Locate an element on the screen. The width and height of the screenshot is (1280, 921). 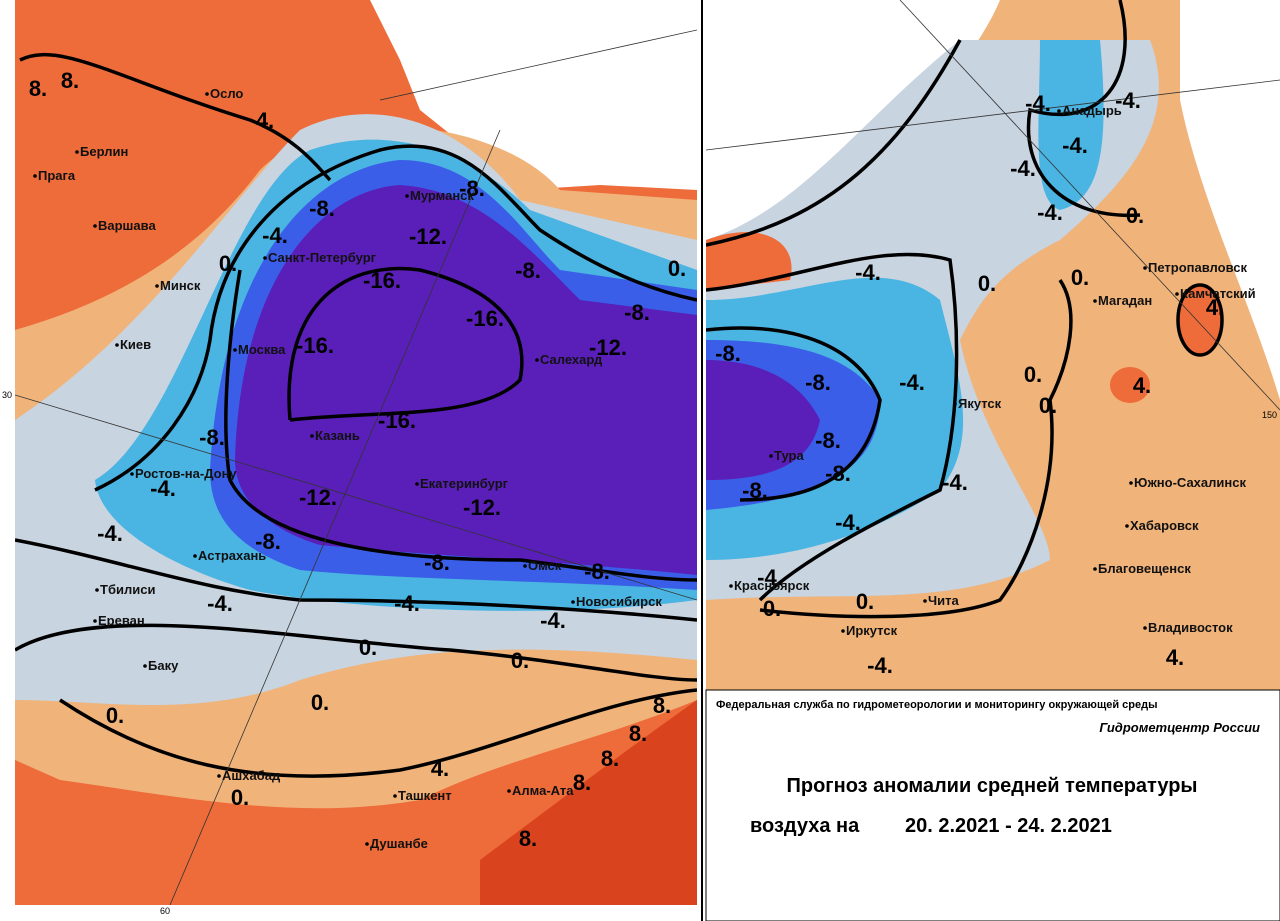
grid-label: 150 is located at coordinates (1269, 415).